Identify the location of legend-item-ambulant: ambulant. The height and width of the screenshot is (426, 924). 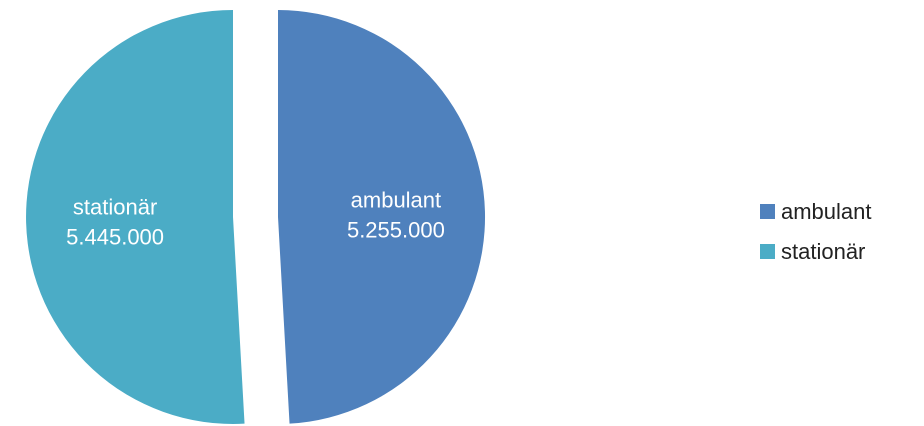
(816, 211).